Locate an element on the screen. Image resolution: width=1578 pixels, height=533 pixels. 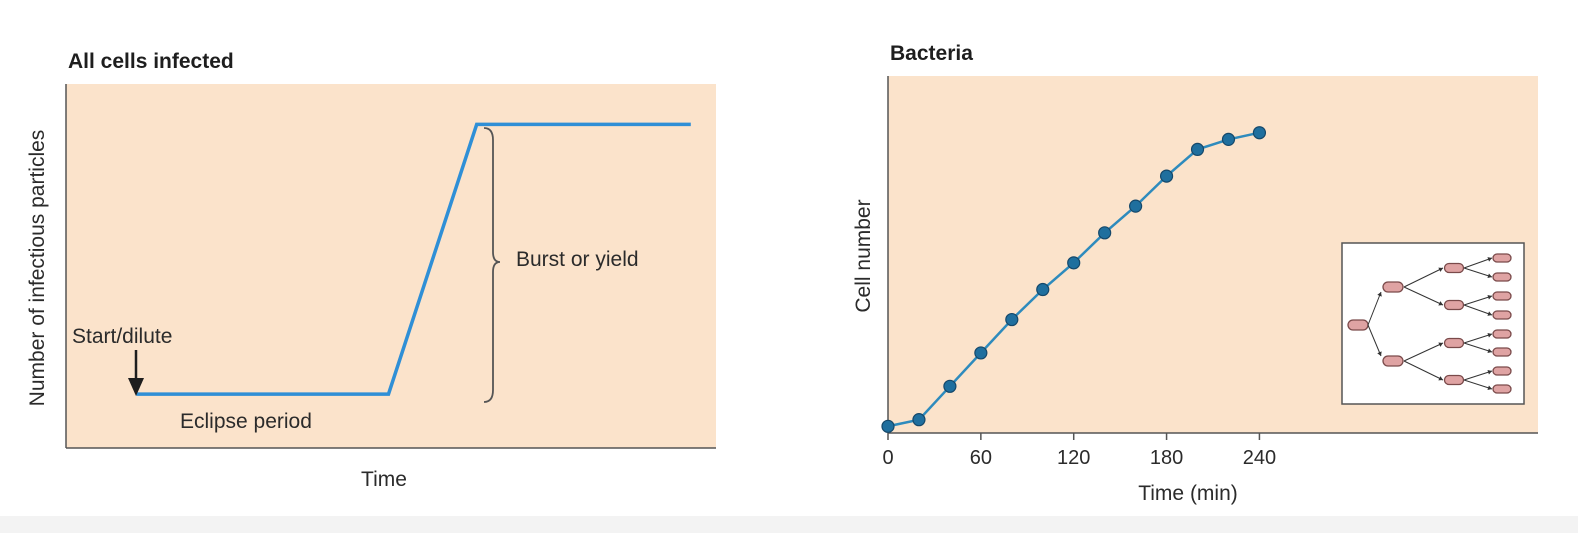
left-chart-title: All cells infected is located at coordinates (151, 61).